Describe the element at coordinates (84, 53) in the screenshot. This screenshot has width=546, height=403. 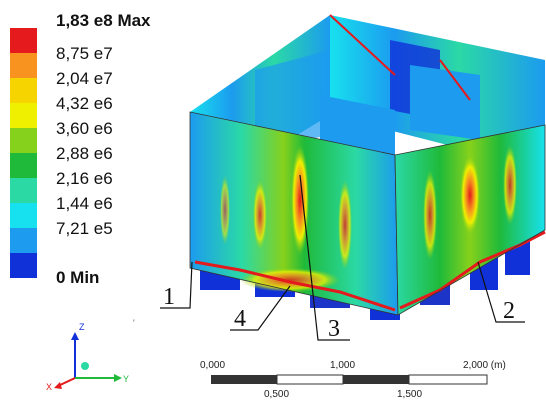
I see `legend-label-1: 8,75 e7` at that location.